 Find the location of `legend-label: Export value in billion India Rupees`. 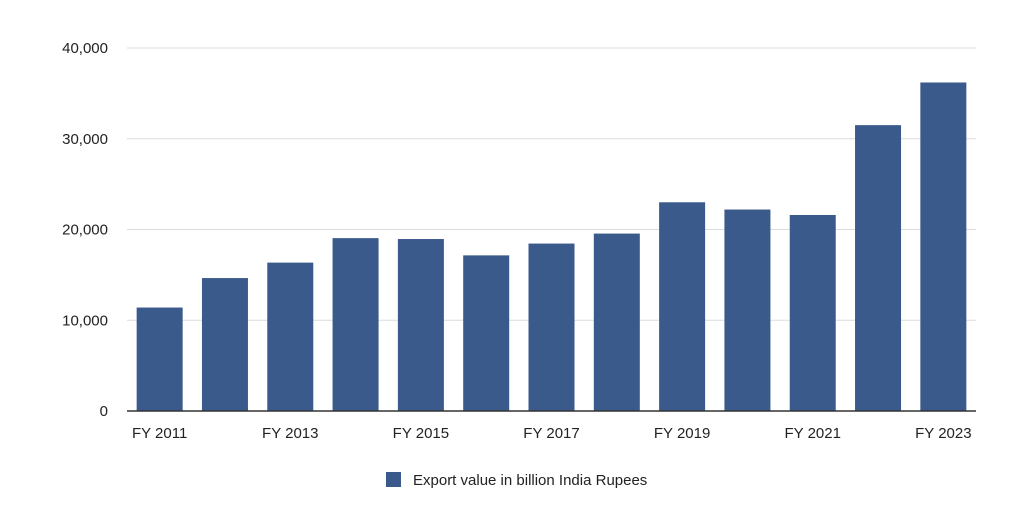

legend-label: Export value in billion India Rupees is located at coordinates (530, 480).